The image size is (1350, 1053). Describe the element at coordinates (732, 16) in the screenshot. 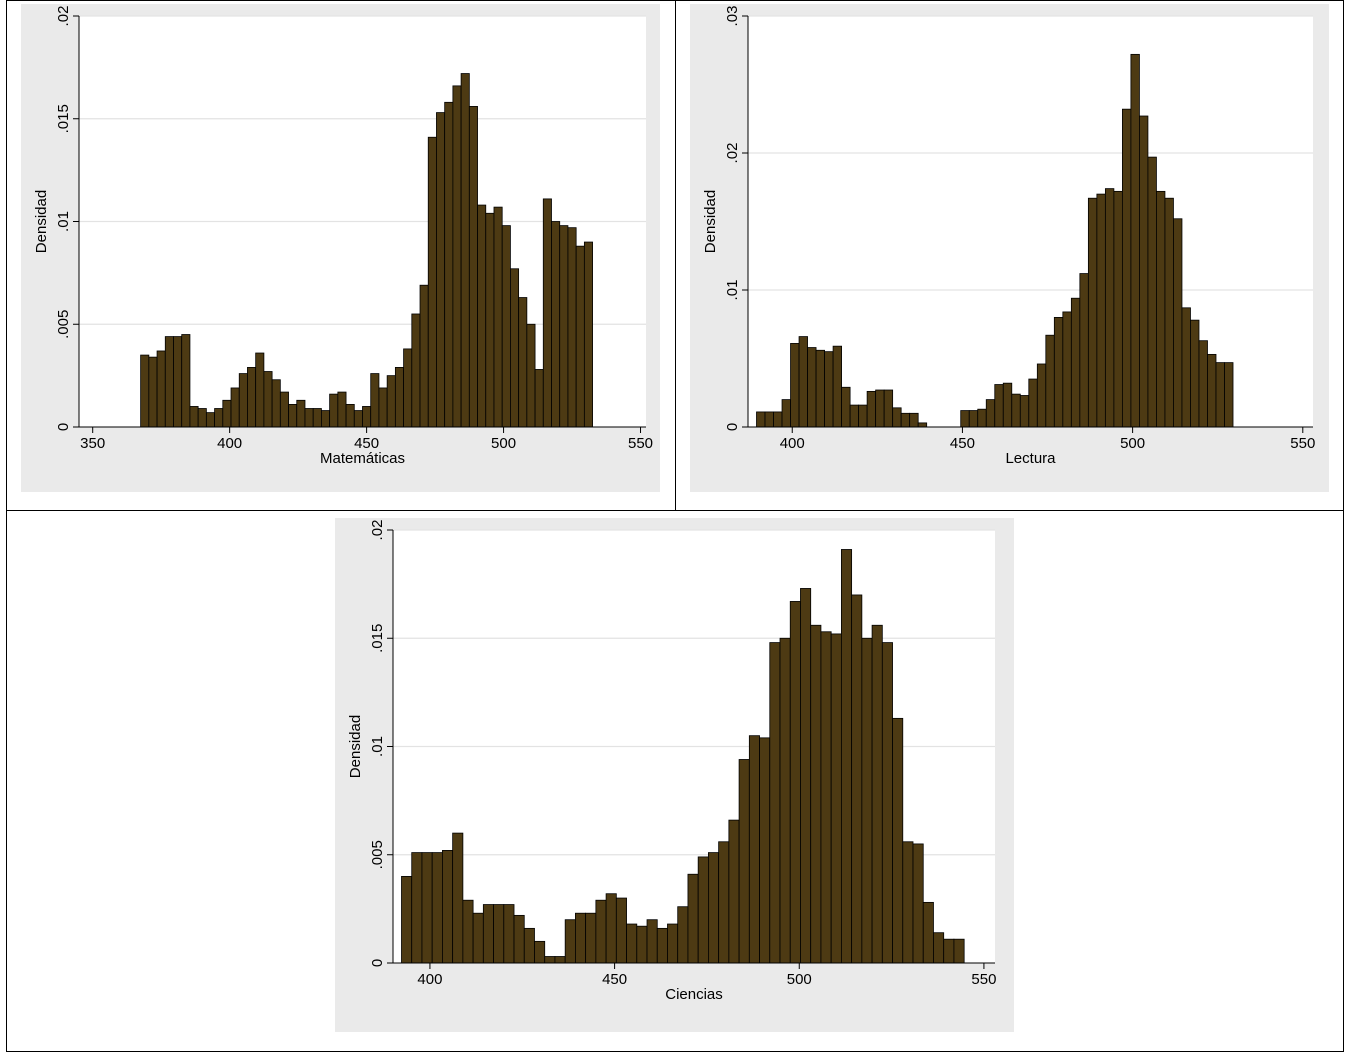

I see `y-tick-label: .03` at that location.